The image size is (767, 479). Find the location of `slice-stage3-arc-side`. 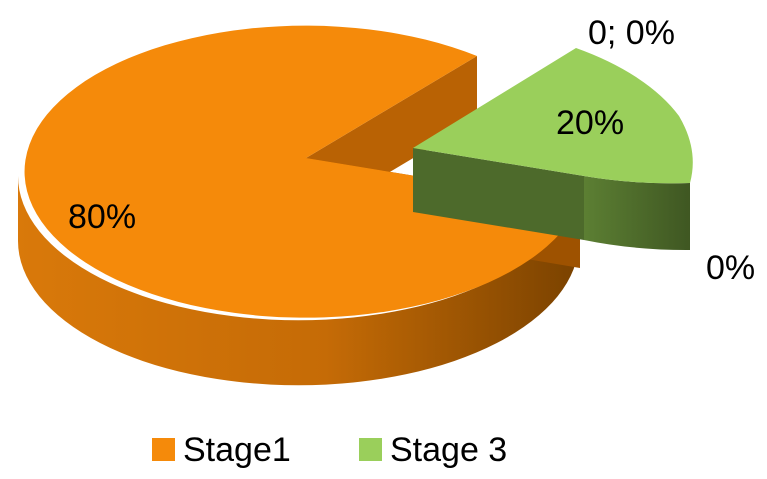

slice-stage3-arc-side is located at coordinates (637, 213).